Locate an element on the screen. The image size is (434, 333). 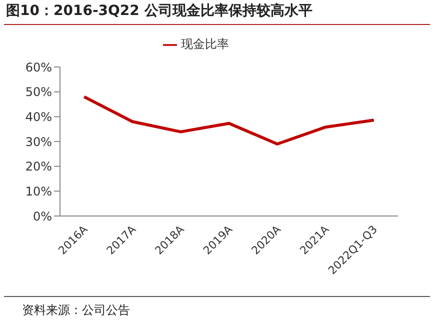
text: 资料来源：公司公告 is located at coordinates (76, 310).